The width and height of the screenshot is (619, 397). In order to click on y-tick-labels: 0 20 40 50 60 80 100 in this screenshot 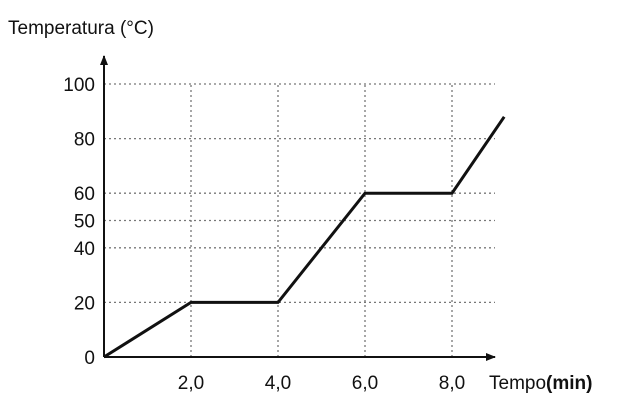, I will do `click(79, 222)`.